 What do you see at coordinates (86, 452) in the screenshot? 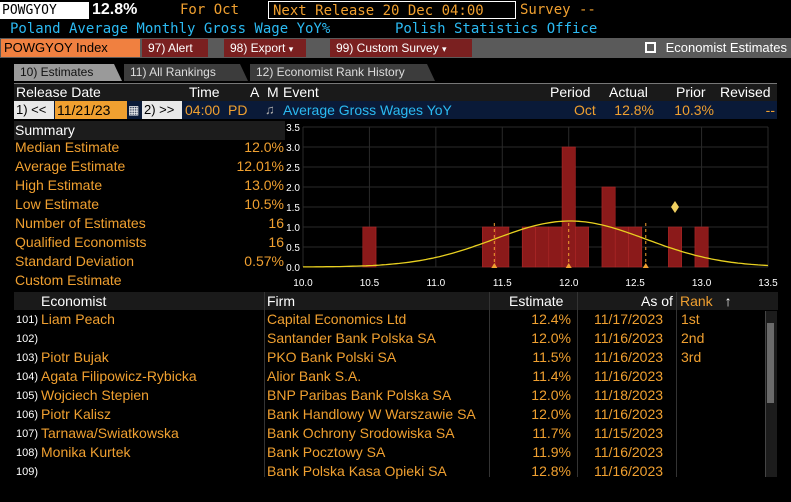
I see `economist-name: Monika Kurtek` at bounding box center [86, 452].